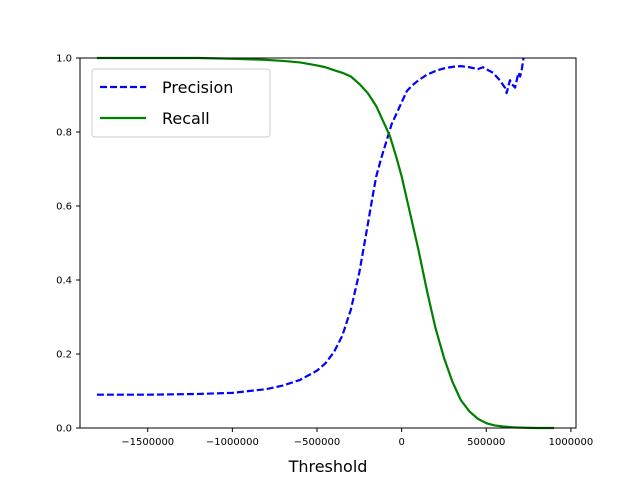  What do you see at coordinates (64, 281) in the screenshot?
I see `y-tick-label: 0.4` at bounding box center [64, 281].